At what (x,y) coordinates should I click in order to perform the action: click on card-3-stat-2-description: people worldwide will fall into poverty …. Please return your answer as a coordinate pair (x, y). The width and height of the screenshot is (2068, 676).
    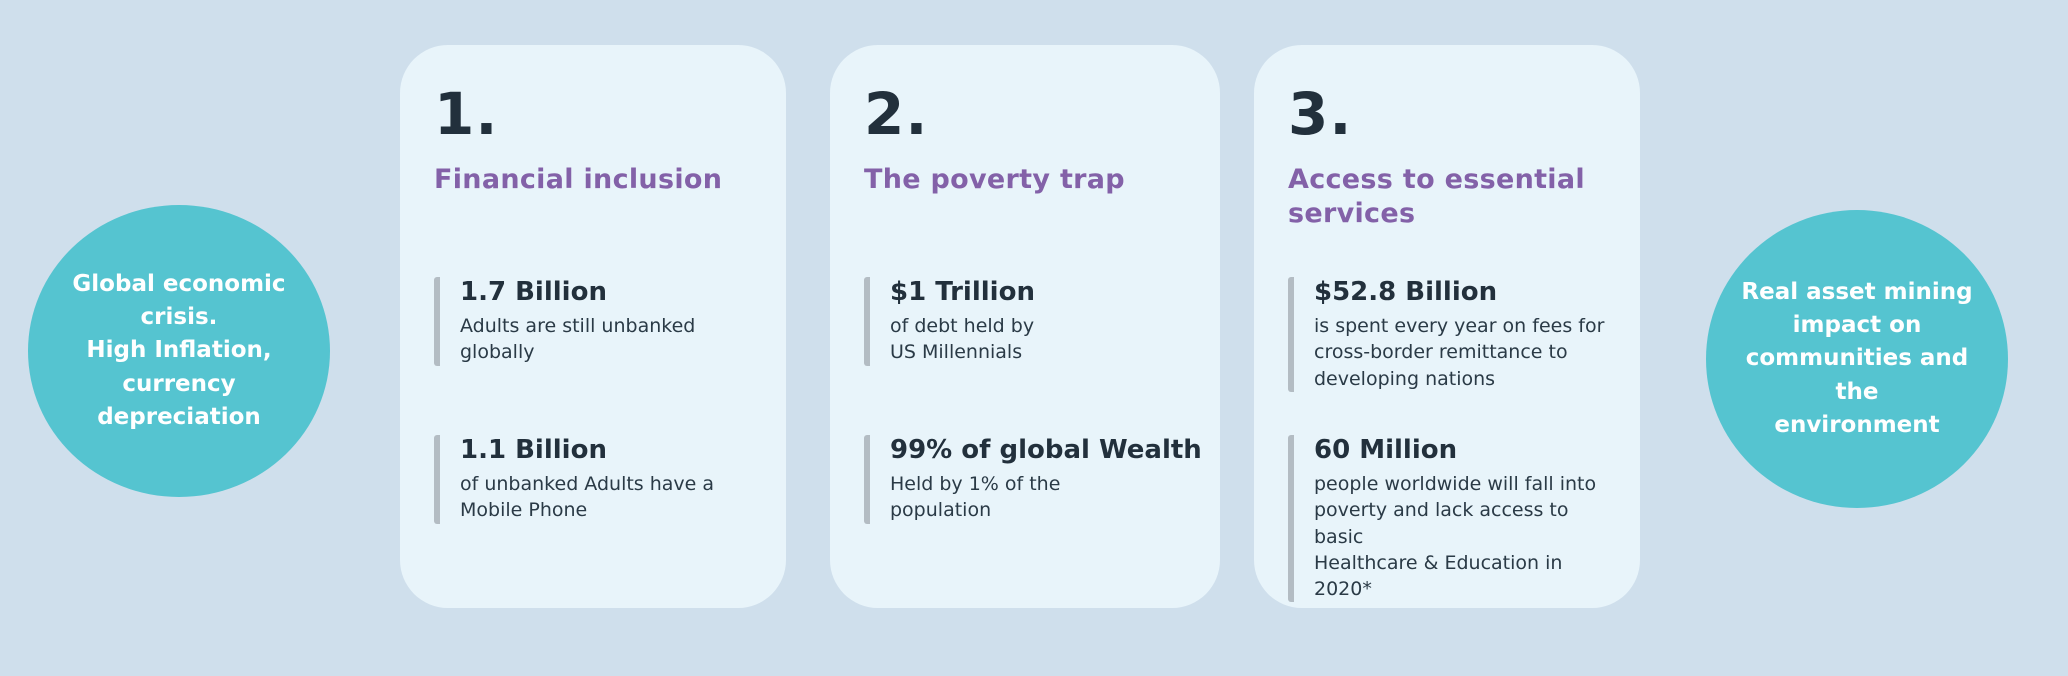
    Looking at the image, I should click on (1455, 537).